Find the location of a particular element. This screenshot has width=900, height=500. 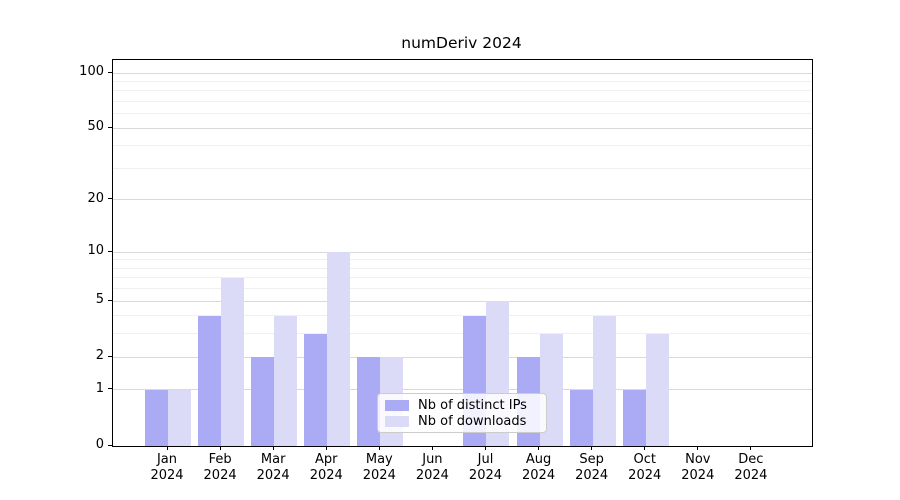

legend: Nb of distinct IPs Nb of downloads is located at coordinates (462, 413).